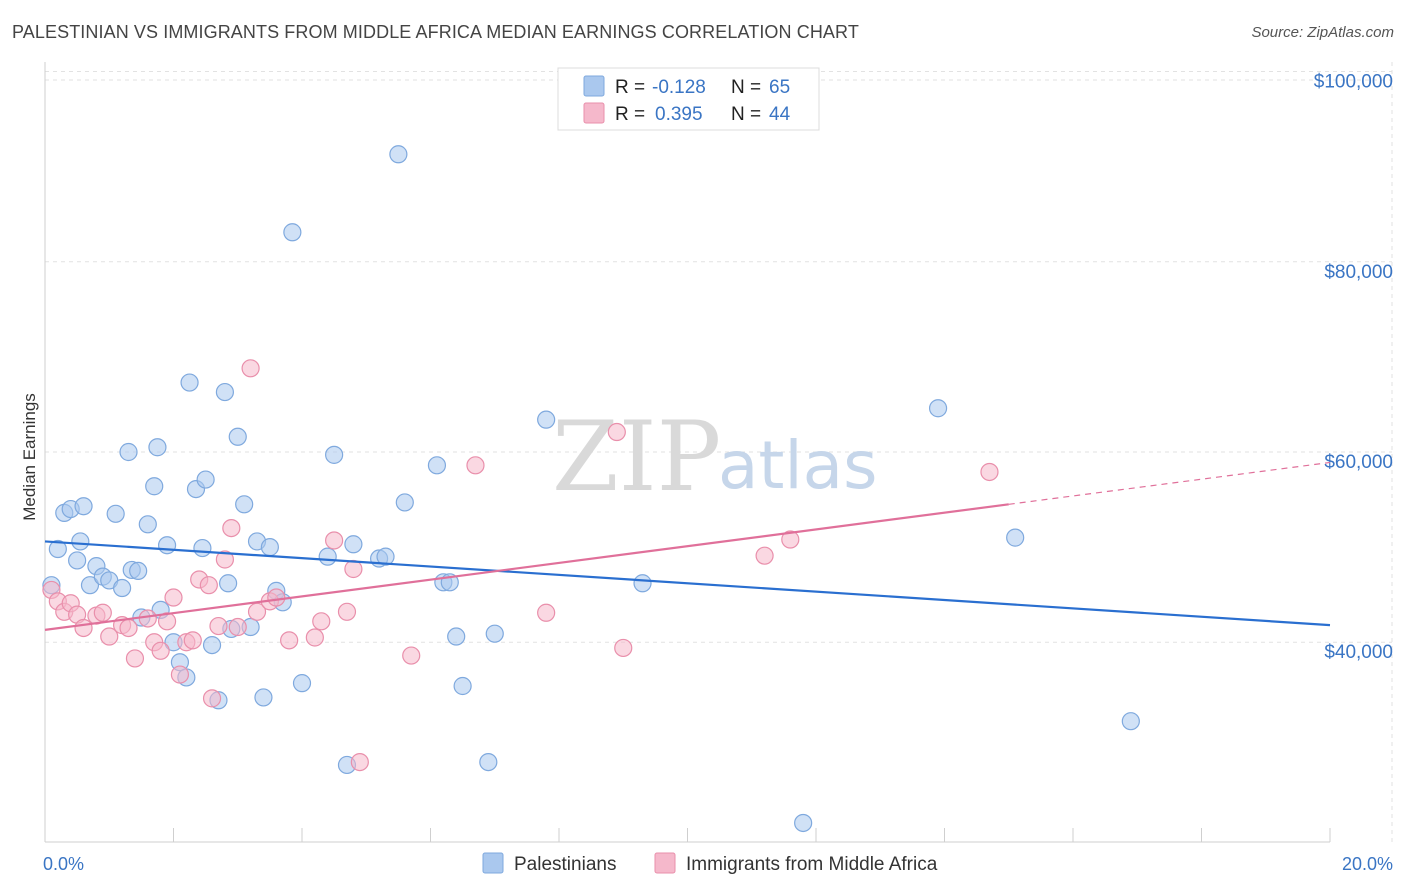 This screenshot has width=1406, height=892. Describe the element at coordinates (687, 583) in the screenshot. I see `trendline-palestinians` at that location.